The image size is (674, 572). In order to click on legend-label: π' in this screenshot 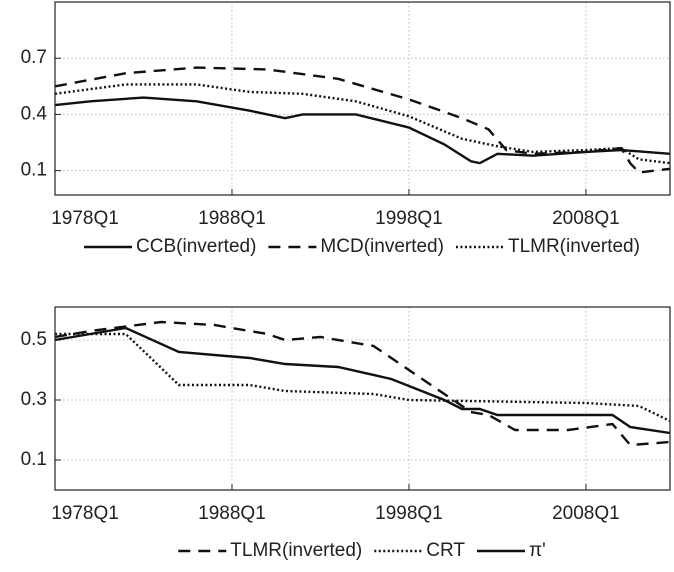, I will do `click(537, 550)`.